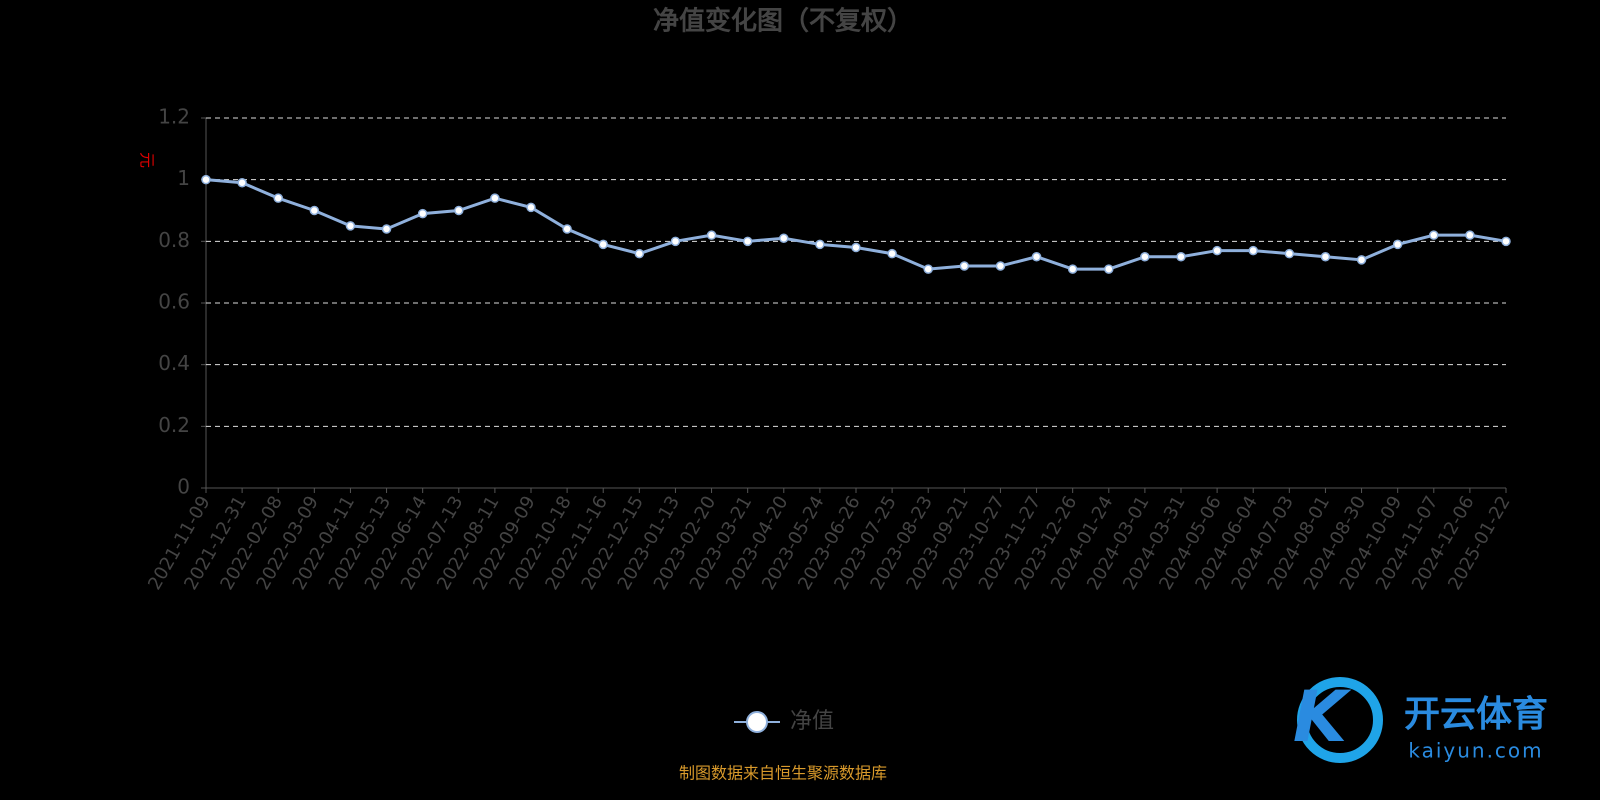  What do you see at coordinates (174, 302) in the screenshot?
I see `y-tick-label: 0.6` at bounding box center [174, 302].